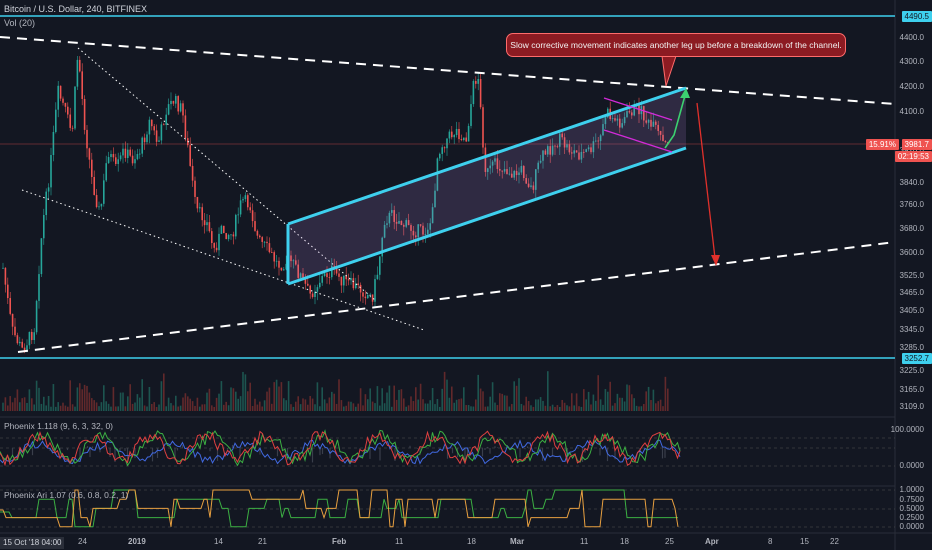 This screenshot has height=550, width=932. I want to click on indicator-tick-label: 0.5000, so click(911, 508).